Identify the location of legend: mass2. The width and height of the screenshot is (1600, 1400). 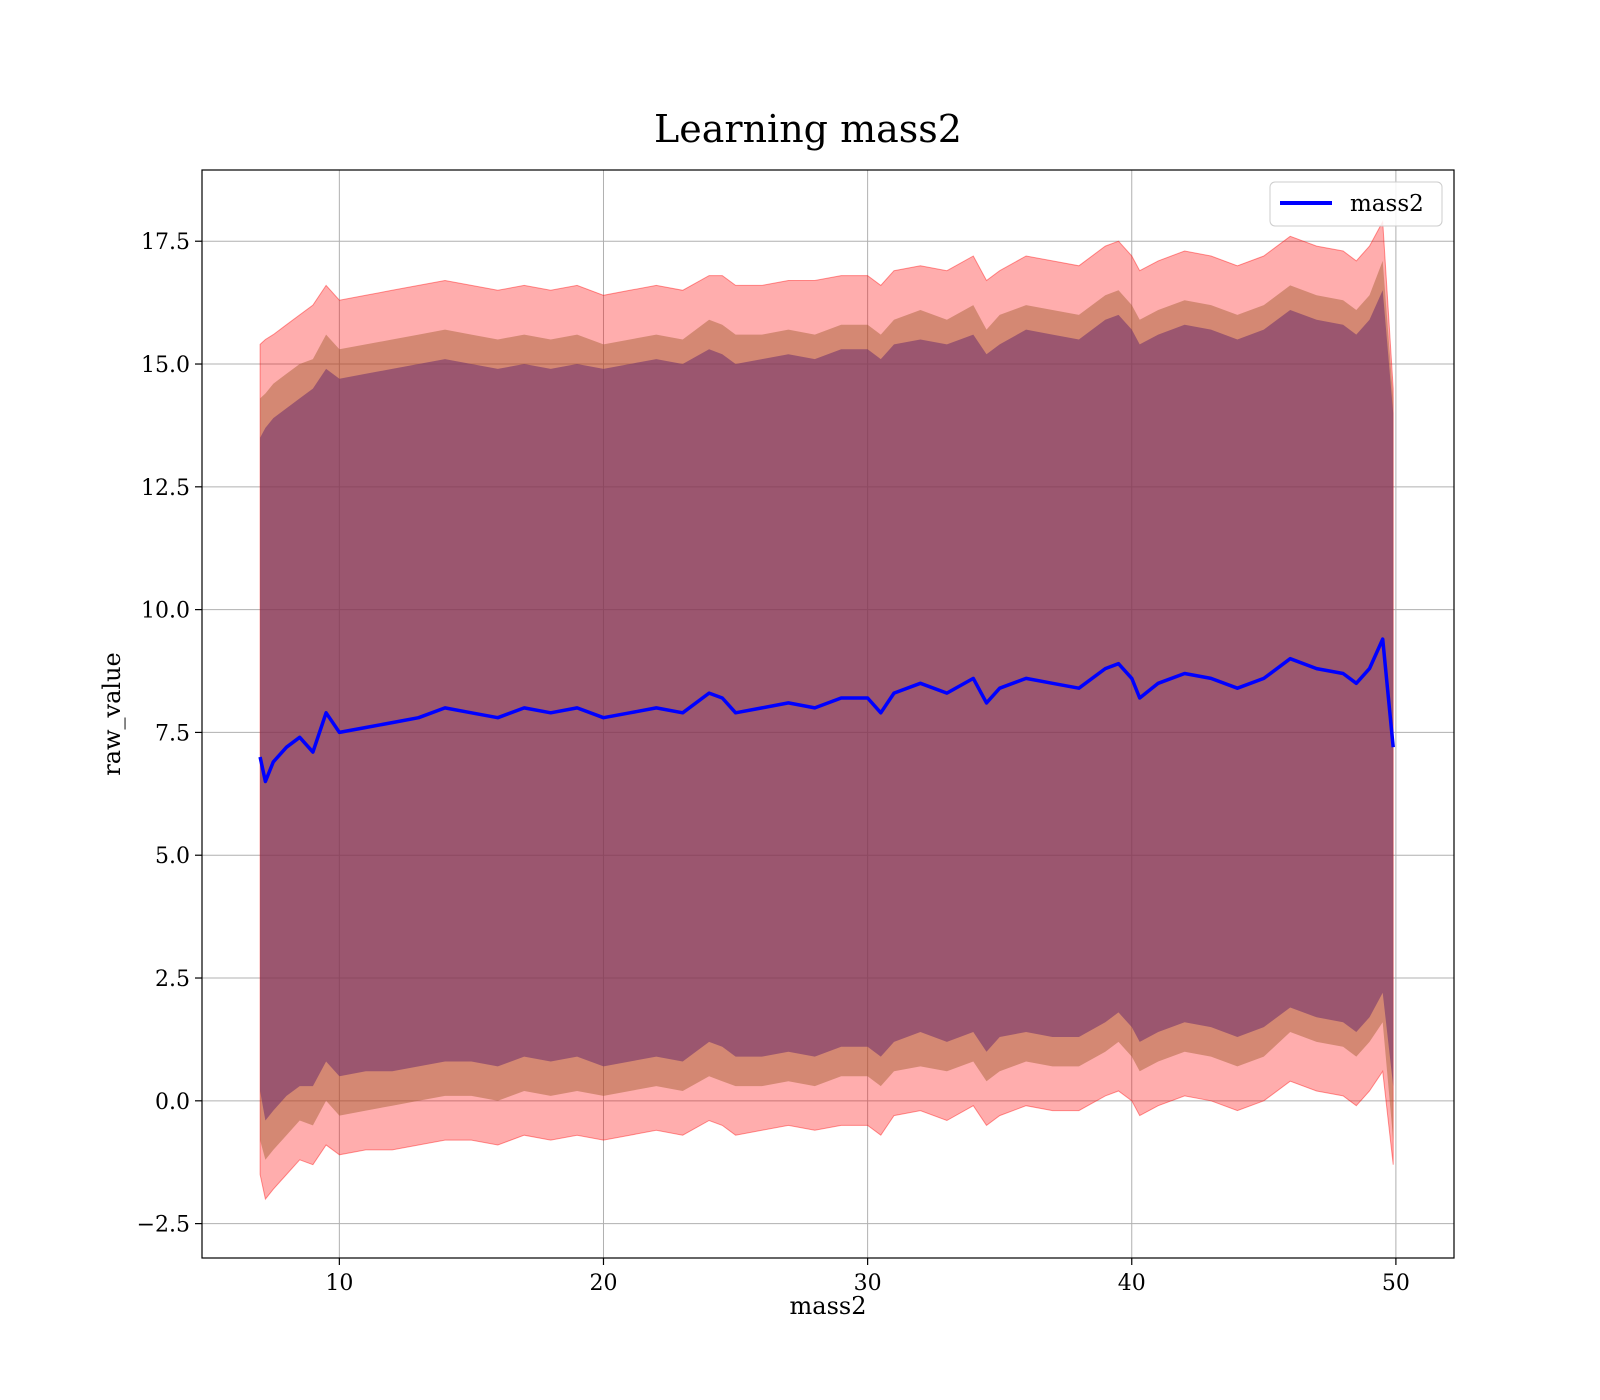
(1356, 204).